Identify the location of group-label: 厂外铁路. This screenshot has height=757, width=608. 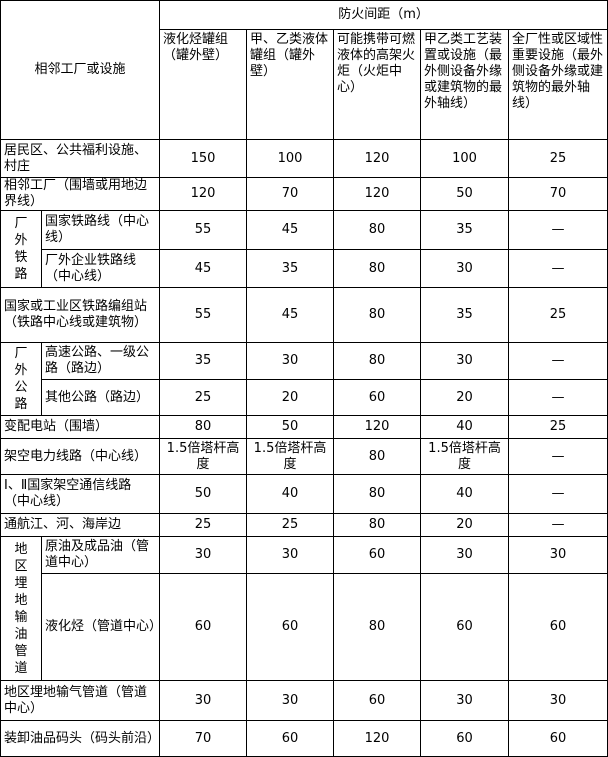
(21, 249).